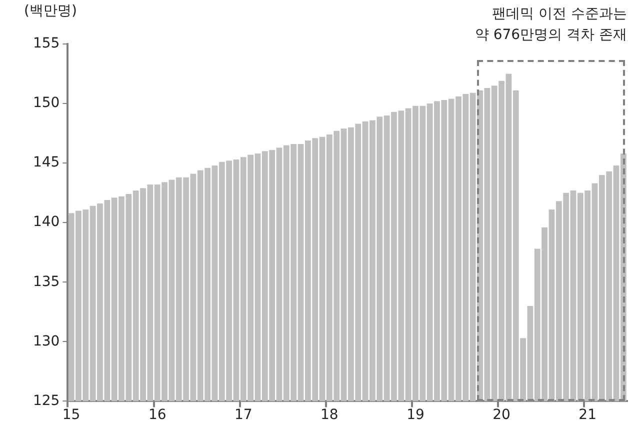 The image size is (635, 430). What do you see at coordinates (415, 415) in the screenshot?
I see `x-tick-label: 19` at bounding box center [415, 415].